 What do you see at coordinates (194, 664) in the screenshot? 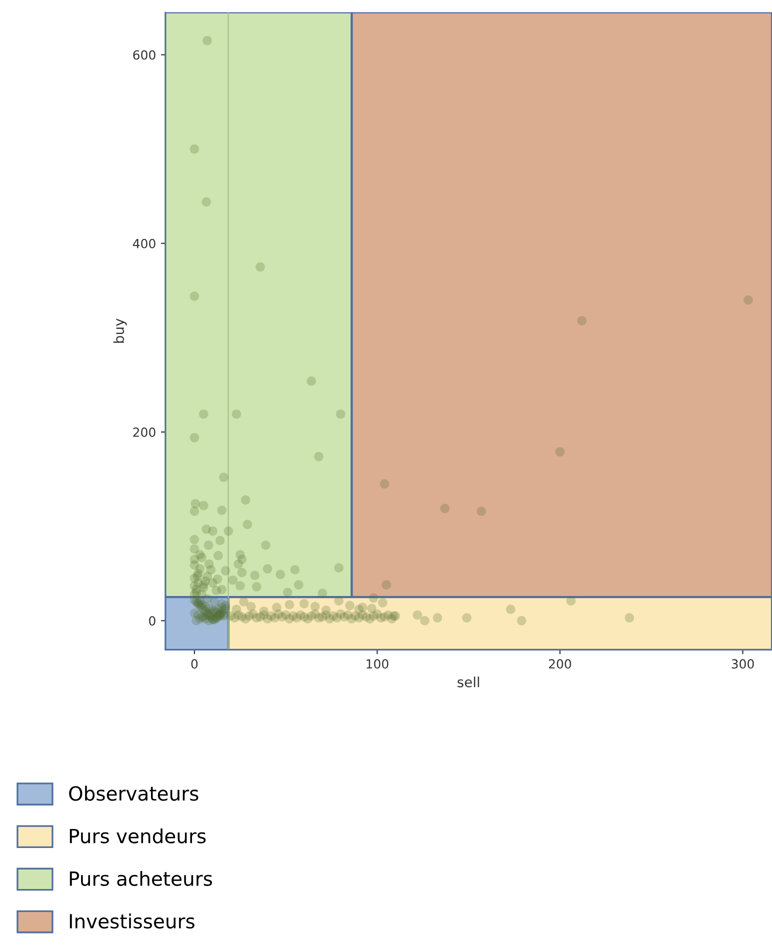
I see `x-tick-label: 0` at bounding box center [194, 664].